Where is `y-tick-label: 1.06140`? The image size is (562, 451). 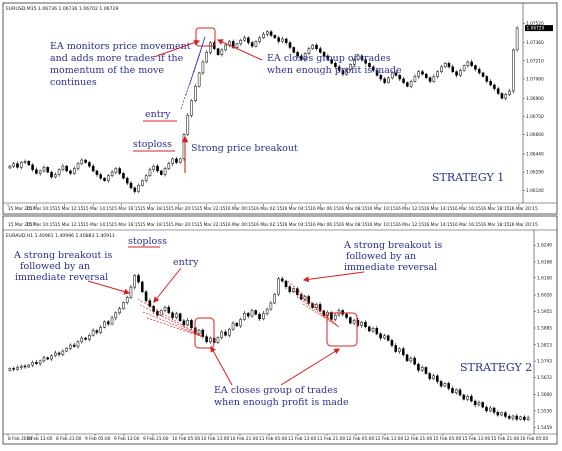
y-tick-label: 1.06140 is located at coordinates (535, 191).